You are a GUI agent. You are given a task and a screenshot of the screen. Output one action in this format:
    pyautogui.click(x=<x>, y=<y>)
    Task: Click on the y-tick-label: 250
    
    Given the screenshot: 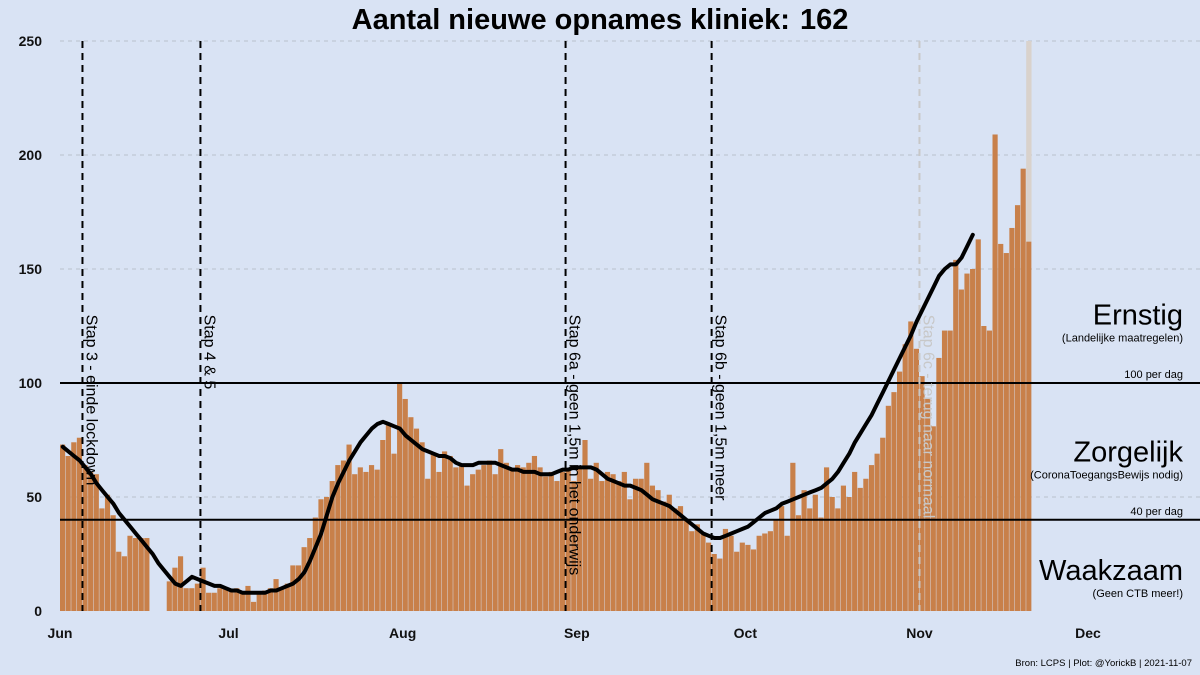 What is the action you would take?
    pyautogui.click(x=31, y=41)
    